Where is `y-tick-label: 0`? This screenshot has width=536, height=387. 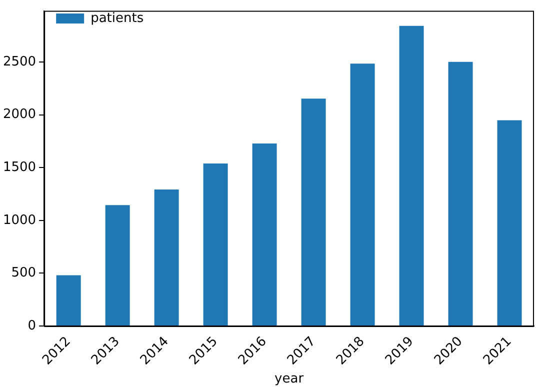 y-tick-label: 0 is located at coordinates (32, 326).